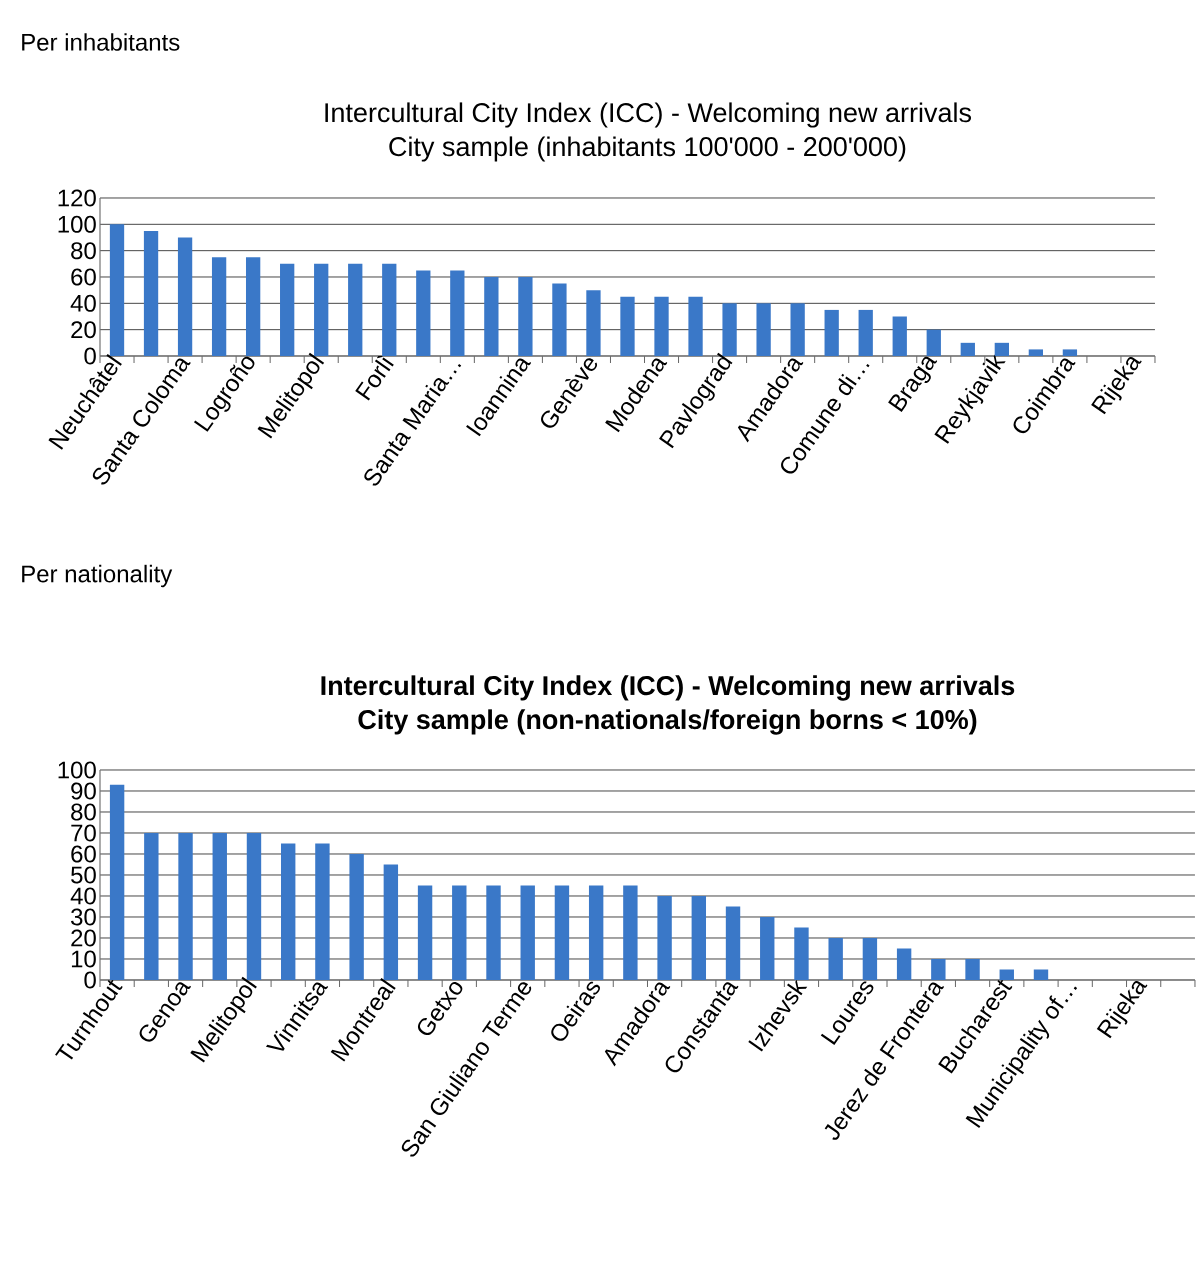 This screenshot has height=1269, width=1202. Describe the element at coordinates (83, 875) in the screenshot. I see `y-tick-label: 50` at that location.